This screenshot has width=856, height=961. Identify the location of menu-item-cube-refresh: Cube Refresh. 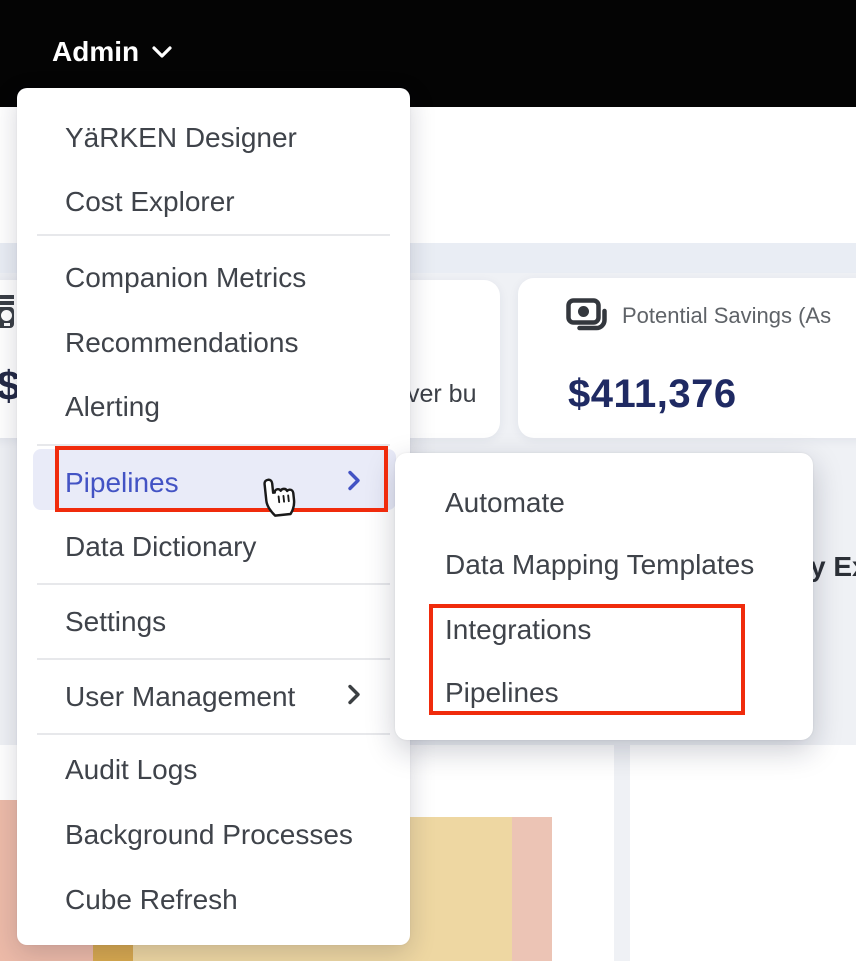
(151, 899).